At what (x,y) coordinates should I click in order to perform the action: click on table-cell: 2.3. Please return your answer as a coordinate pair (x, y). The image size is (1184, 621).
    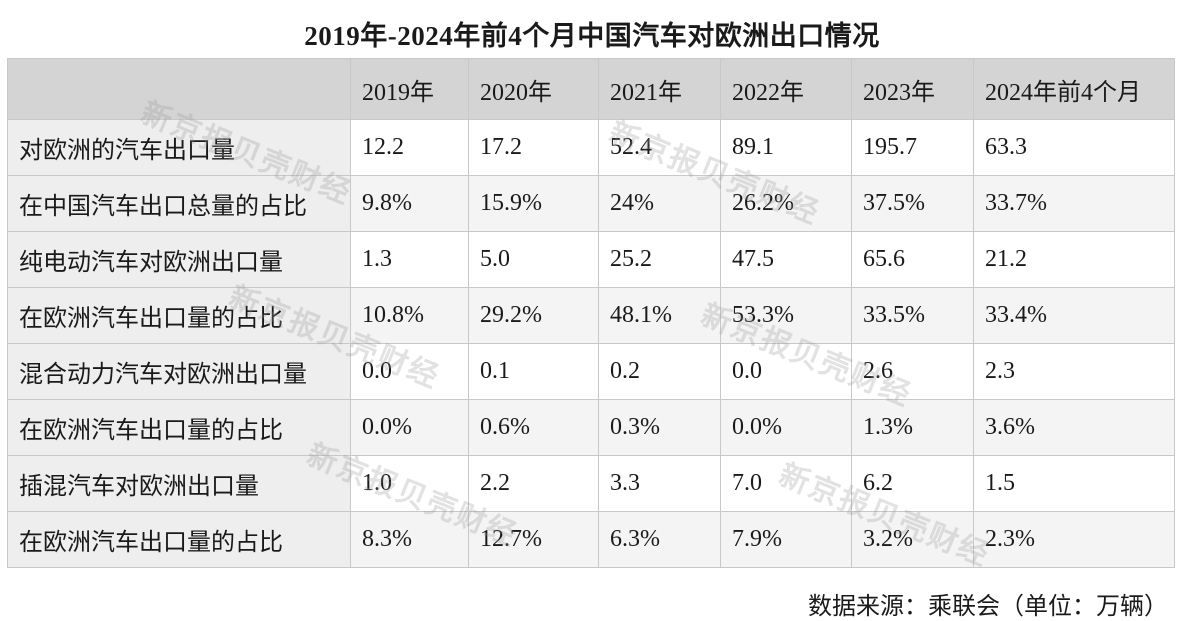
    Looking at the image, I should click on (1074, 371).